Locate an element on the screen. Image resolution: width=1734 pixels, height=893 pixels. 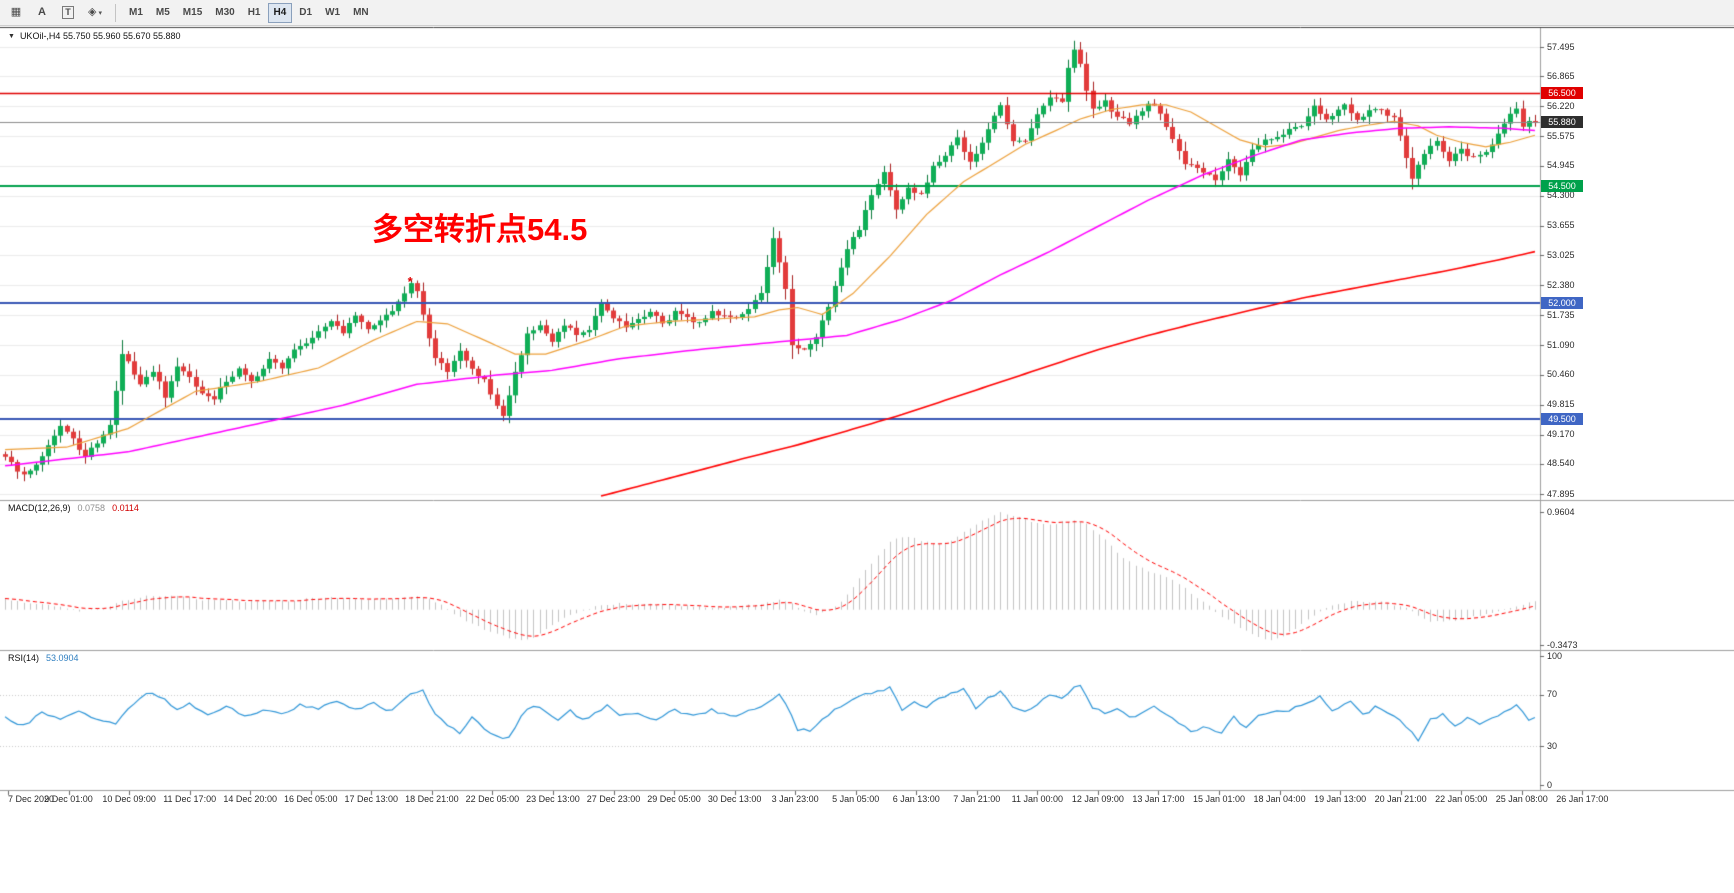
time-axis-label: 17 Dec 13:00 is located at coordinates (371, 799).